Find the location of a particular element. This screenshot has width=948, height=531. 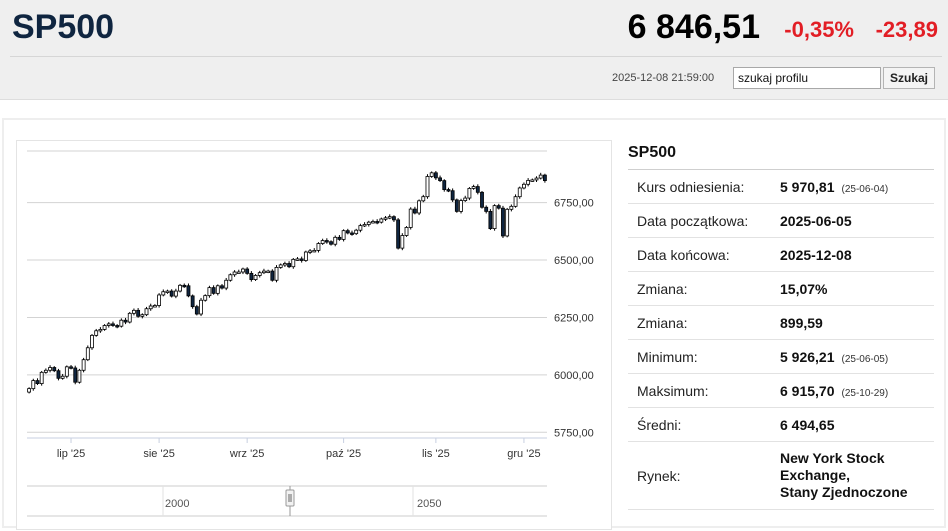

last-price: 6 846,51 is located at coordinates (693, 27).